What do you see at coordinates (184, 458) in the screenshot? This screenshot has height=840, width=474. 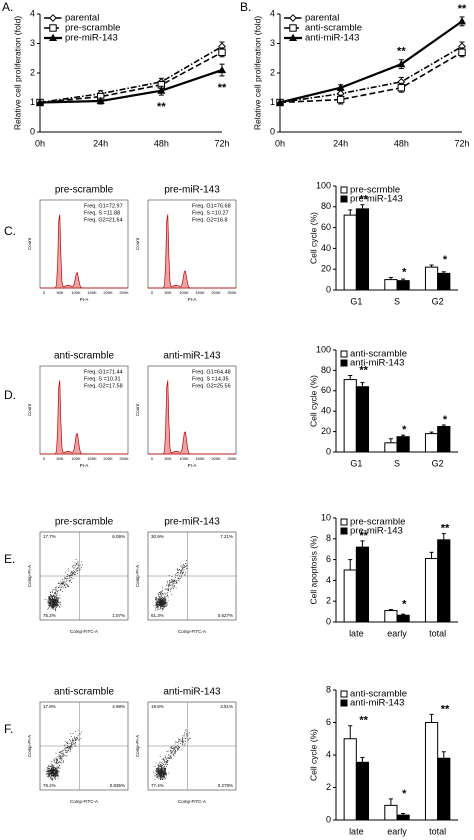 I see `flow-x-tick: 100K` at bounding box center [184, 458].